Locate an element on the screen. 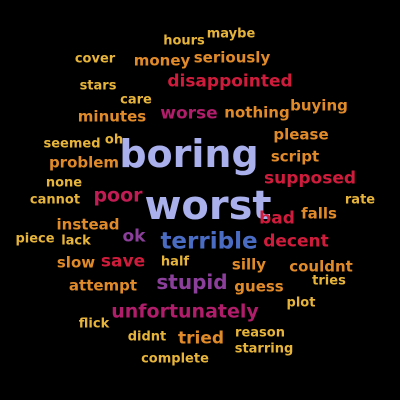 This screenshot has height=400, width=400. word-seriously: seriously is located at coordinates (232, 57).